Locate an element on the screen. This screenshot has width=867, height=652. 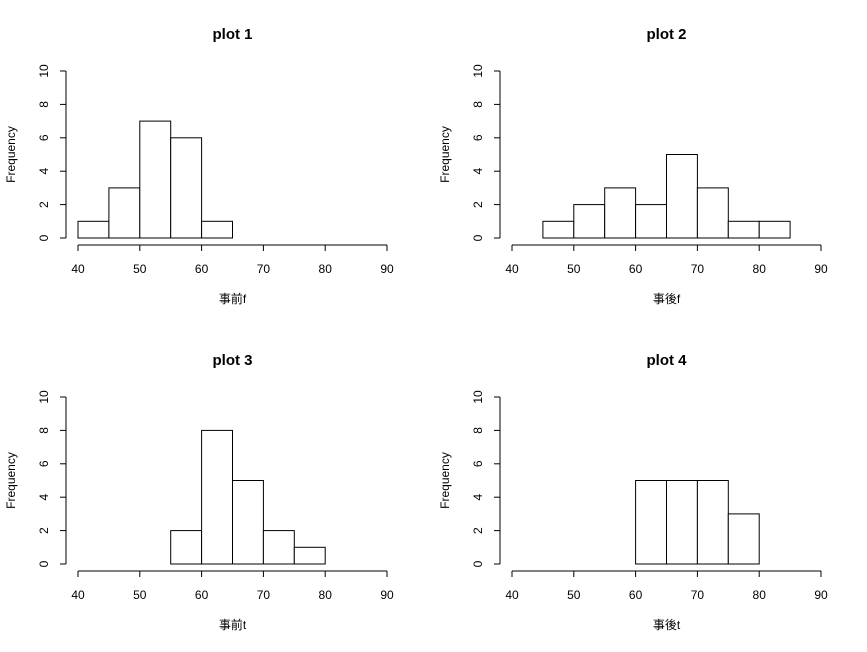
x-axis-label: 事前f is located at coordinates (233, 298).